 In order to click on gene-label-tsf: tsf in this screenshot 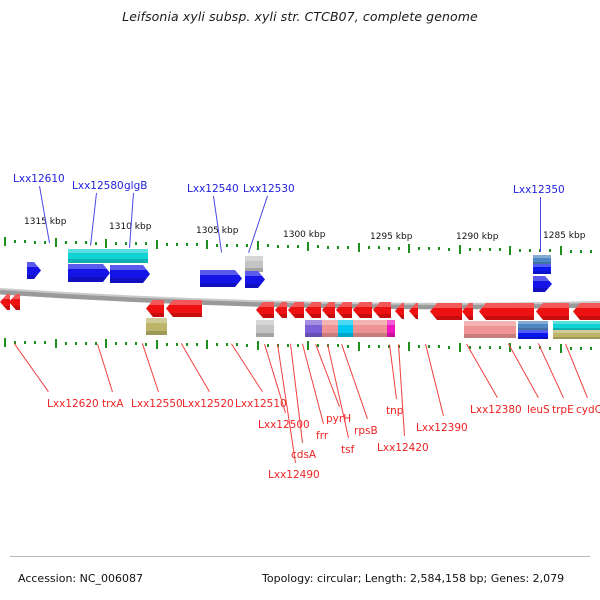, I will do `click(348, 450)`.